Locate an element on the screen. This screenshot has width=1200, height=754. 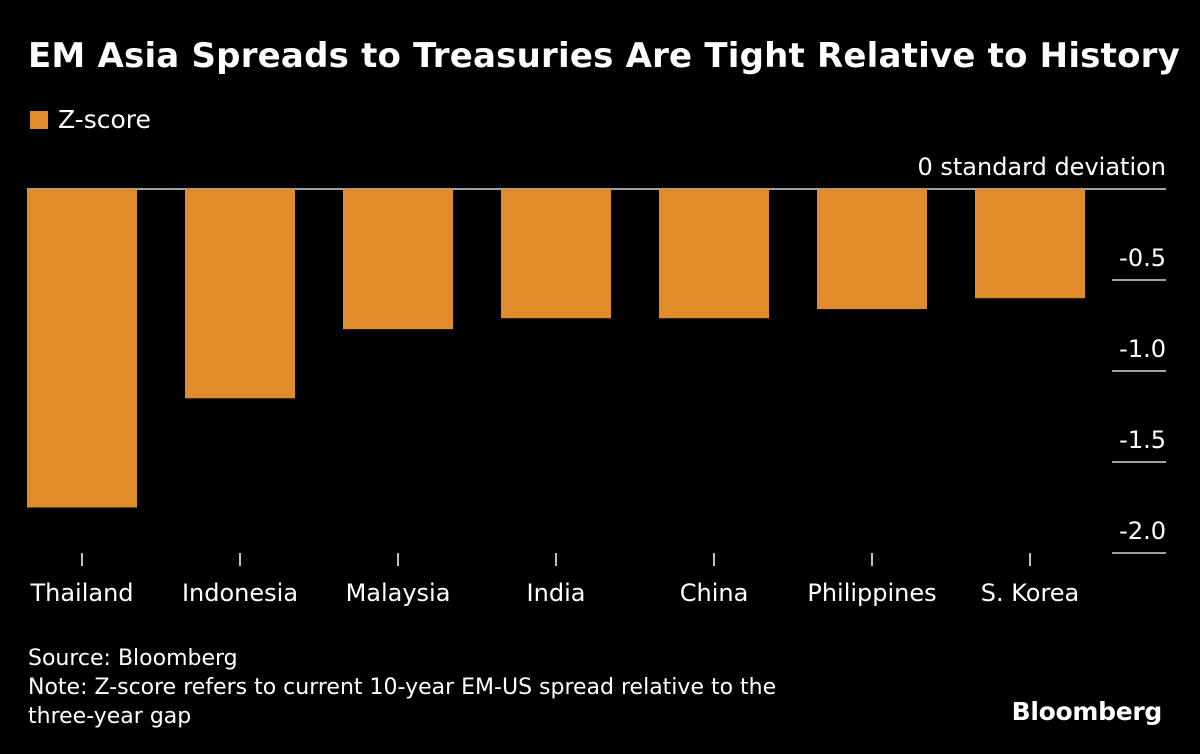
y-tick-label: -2.0 is located at coordinates (1142, 531).